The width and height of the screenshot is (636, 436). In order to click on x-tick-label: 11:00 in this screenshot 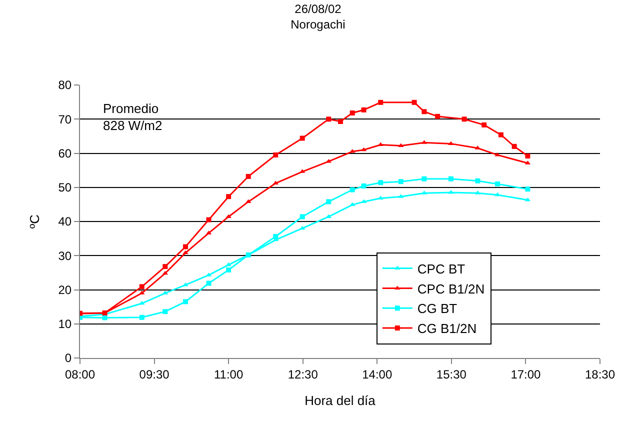, I will do `click(229, 374)`.